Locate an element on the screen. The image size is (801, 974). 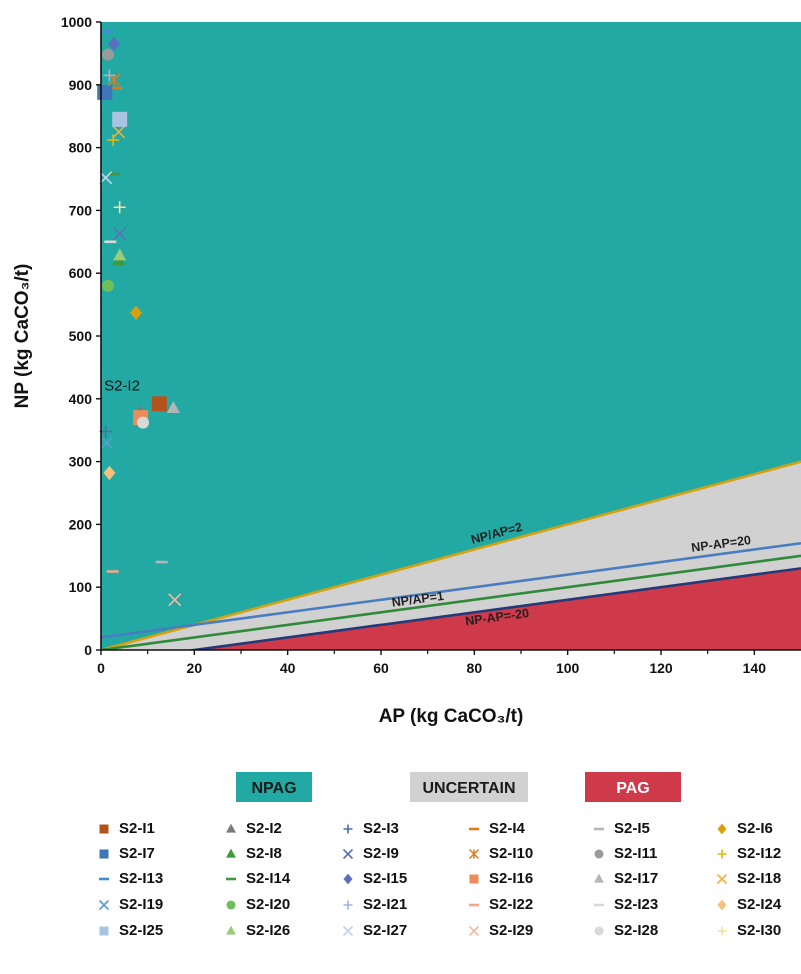
y-tick-label: 1000 is located at coordinates (76, 22).